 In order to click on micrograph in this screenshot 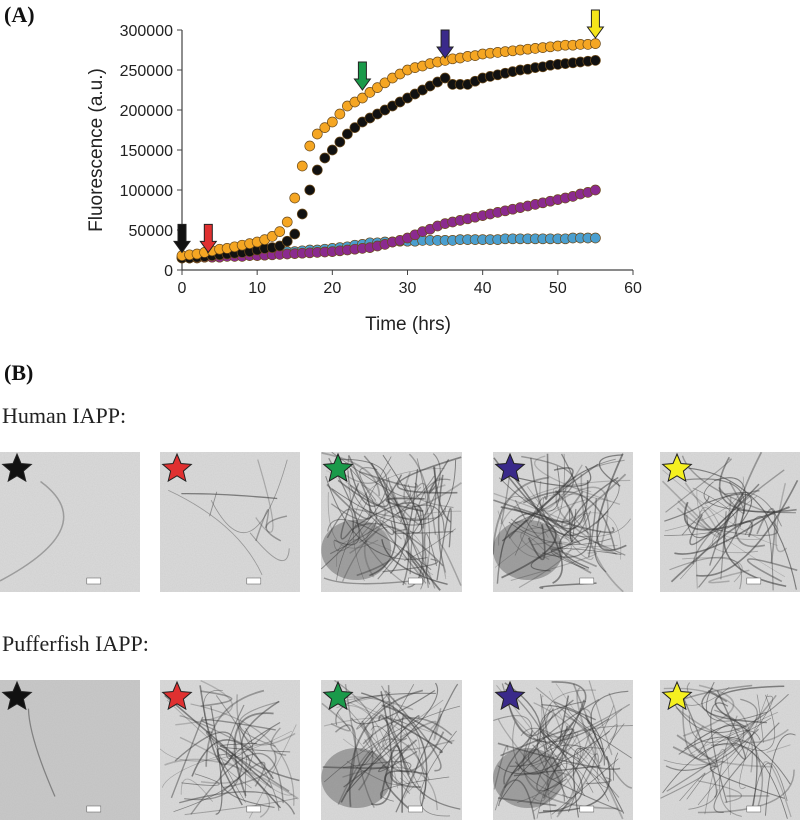, I will do `click(730, 750)`.